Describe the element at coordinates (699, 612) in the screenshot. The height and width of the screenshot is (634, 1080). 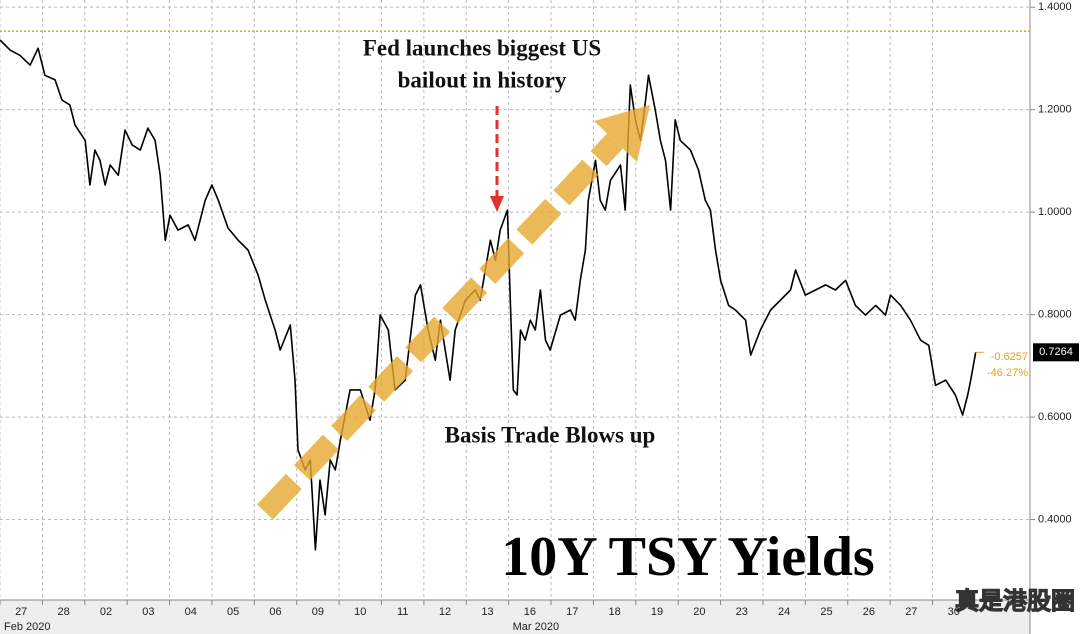
I see `x-tick-label: 20` at that location.